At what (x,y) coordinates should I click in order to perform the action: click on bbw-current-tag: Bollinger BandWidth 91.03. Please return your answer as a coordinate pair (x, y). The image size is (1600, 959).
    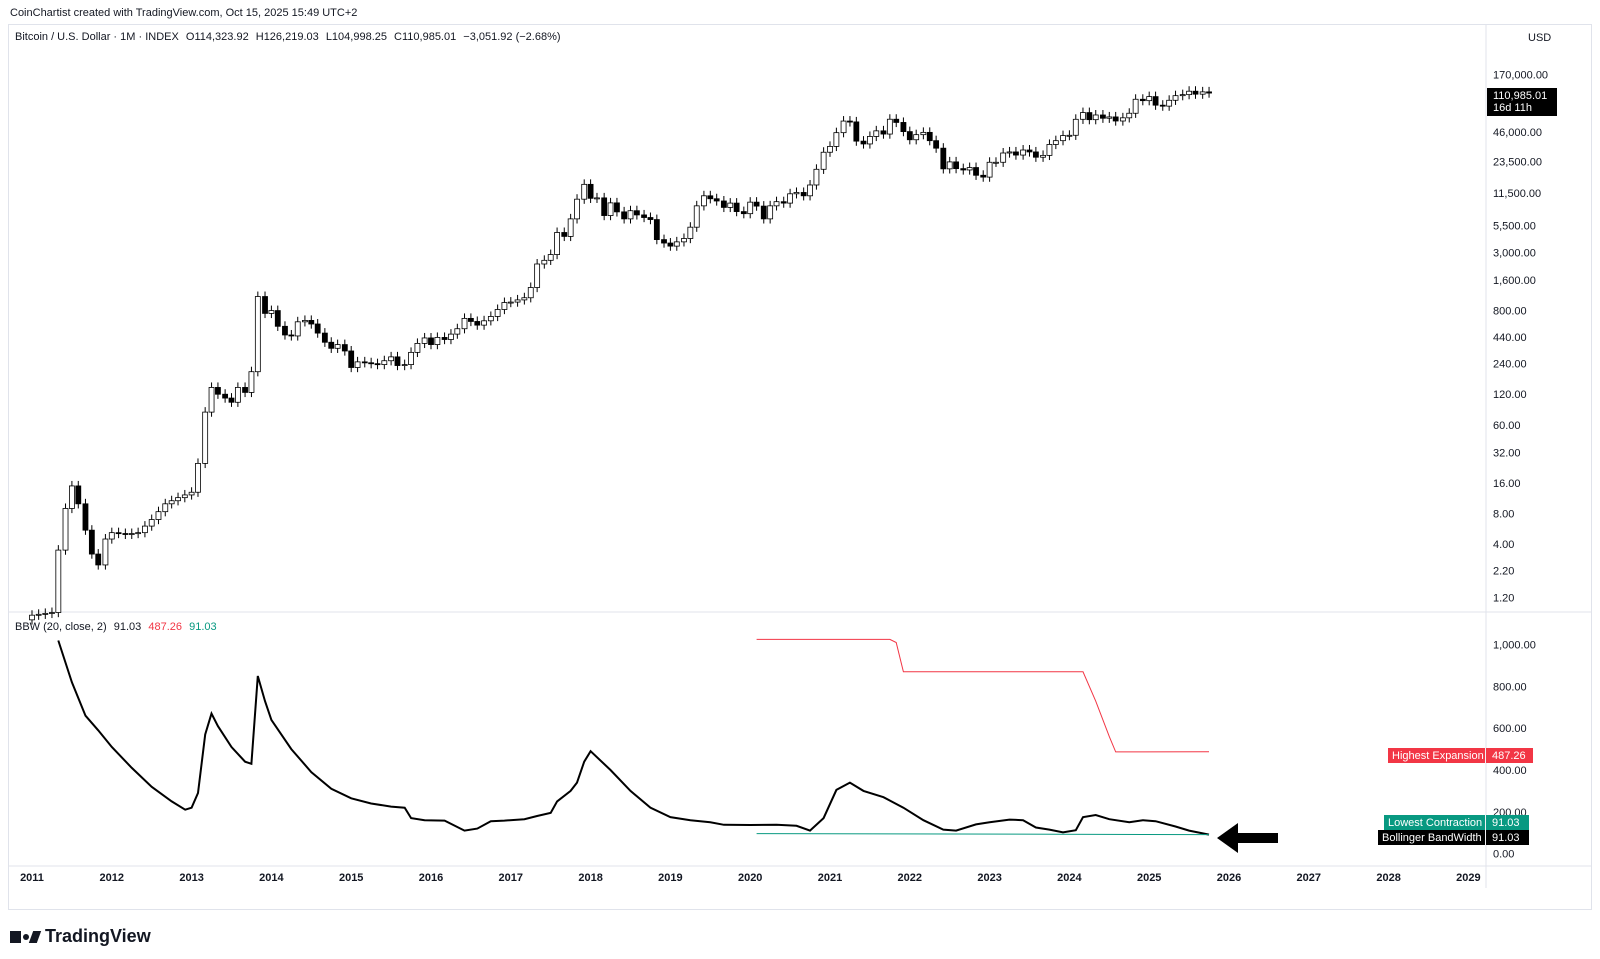
    Looking at the image, I should click on (1453, 837).